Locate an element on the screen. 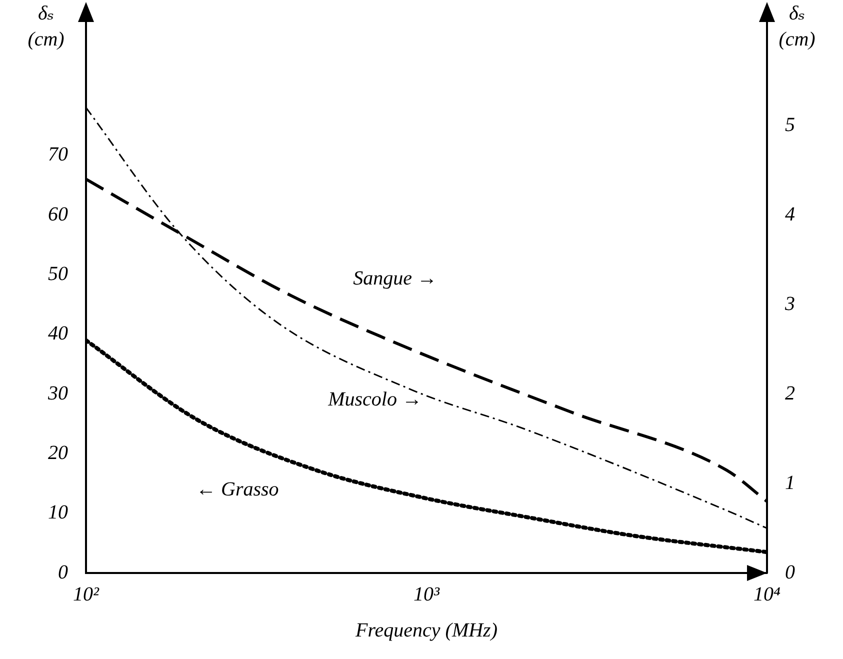  x-tick-label: 10³ is located at coordinates (427, 594).